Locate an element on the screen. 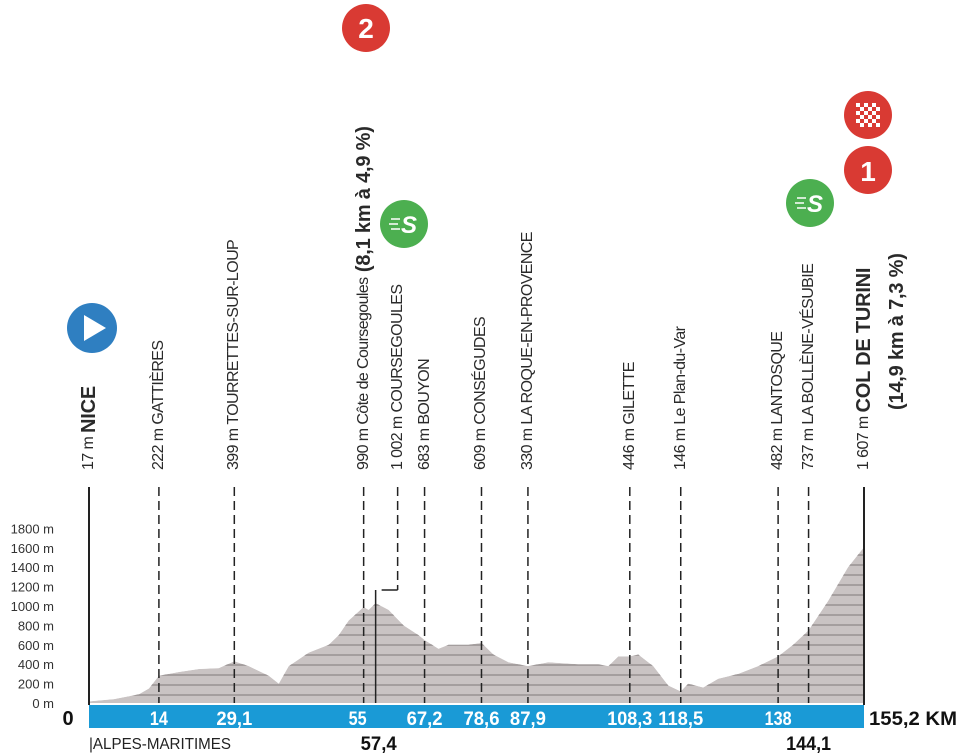 The height and width of the screenshot is (756, 960). waypoint-label: 446 m GILETTE is located at coordinates (630, 235).